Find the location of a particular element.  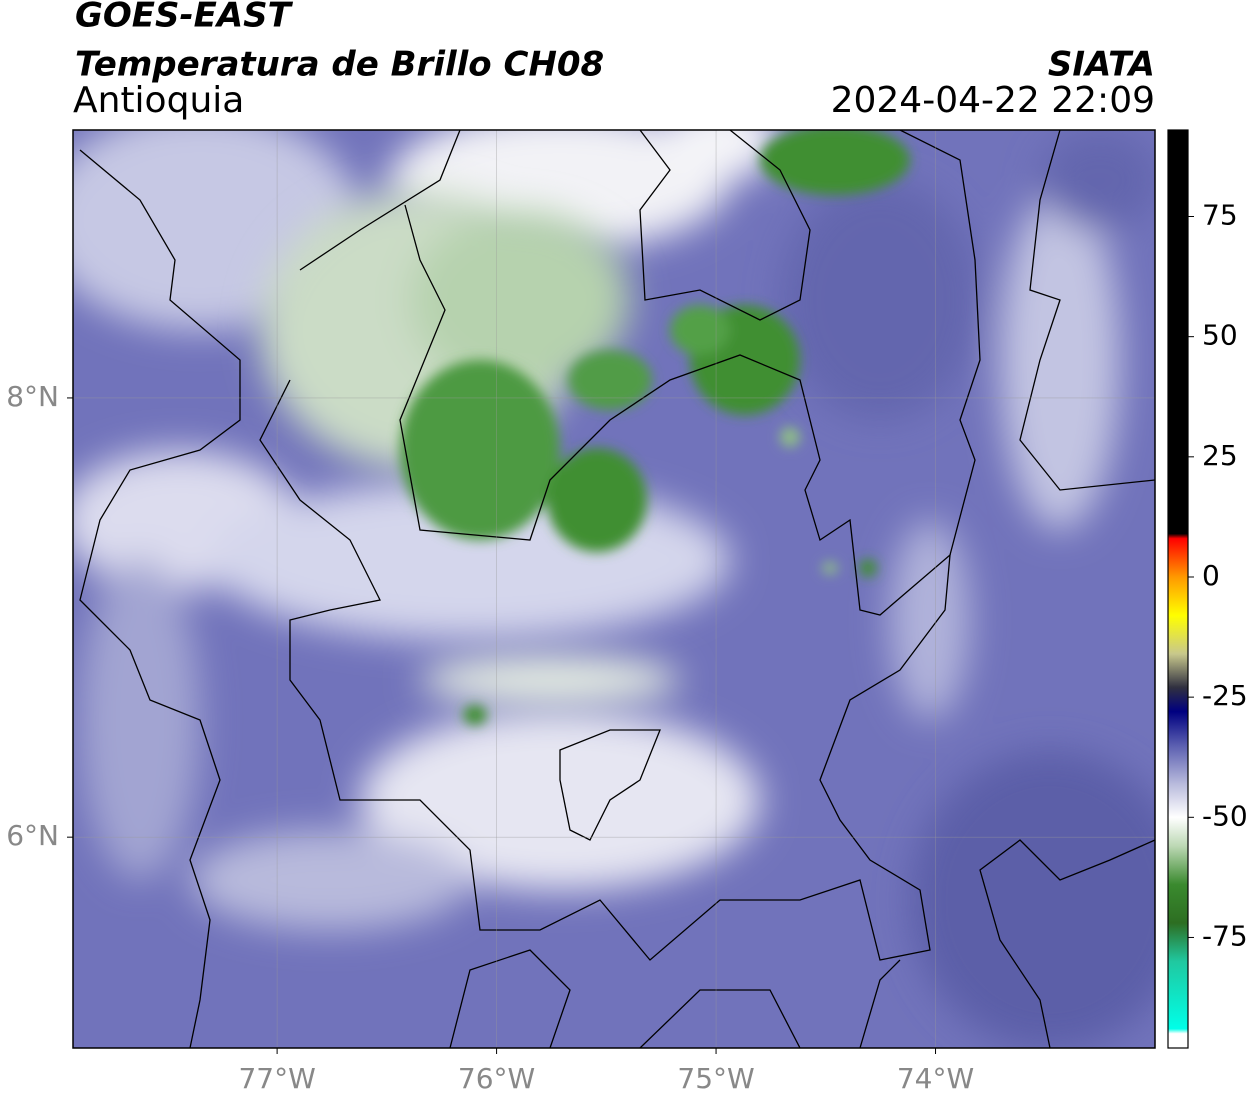

product-title: Temperatura de Brillo CH08 is located at coordinates (339, 65).